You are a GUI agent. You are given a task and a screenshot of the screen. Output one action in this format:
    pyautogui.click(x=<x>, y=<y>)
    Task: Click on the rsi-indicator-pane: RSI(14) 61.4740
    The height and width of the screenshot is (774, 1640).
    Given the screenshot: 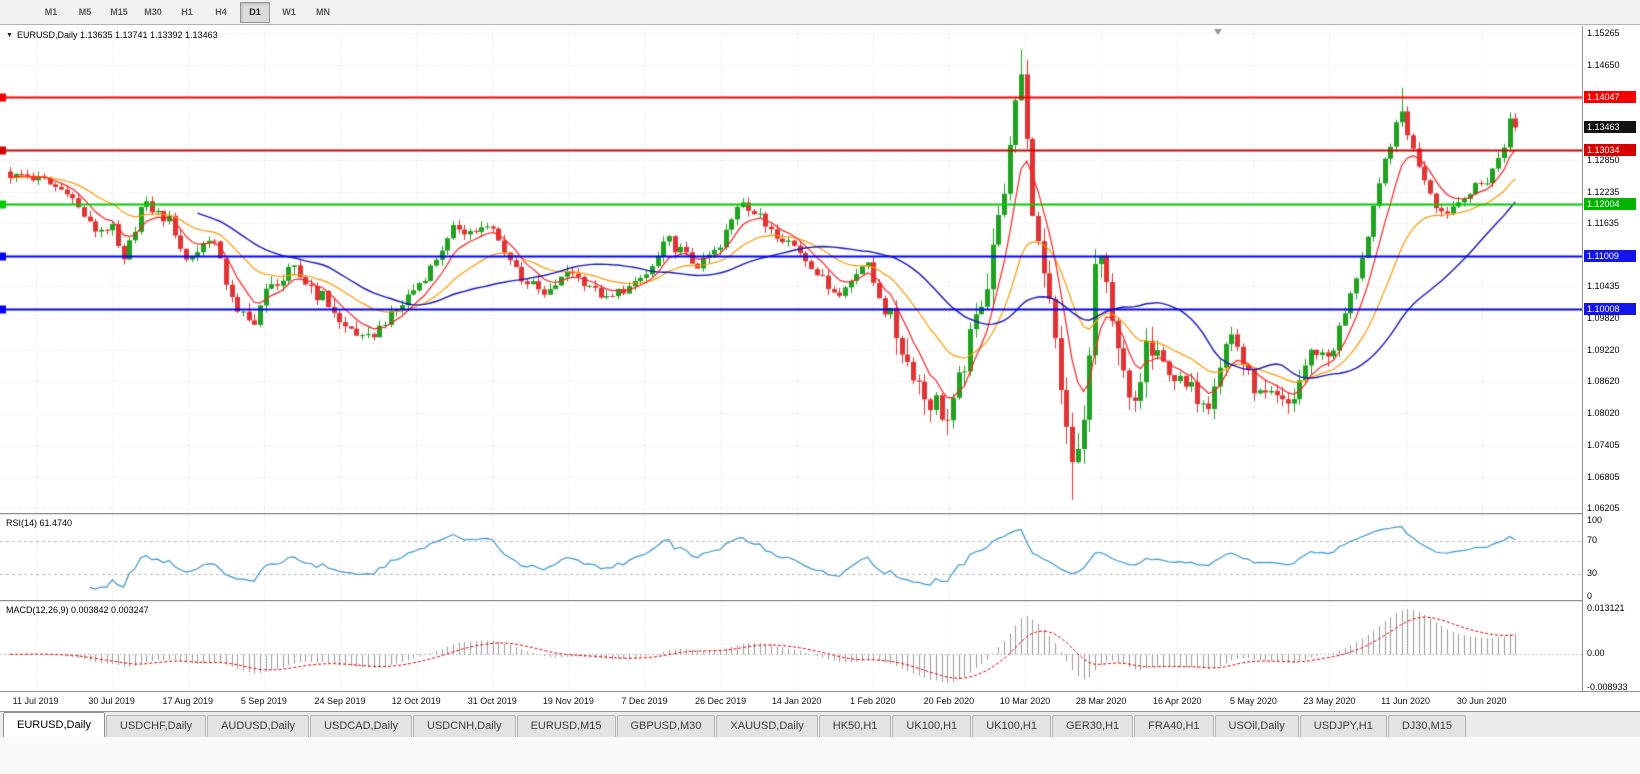 What is the action you would take?
    pyautogui.click(x=791, y=557)
    